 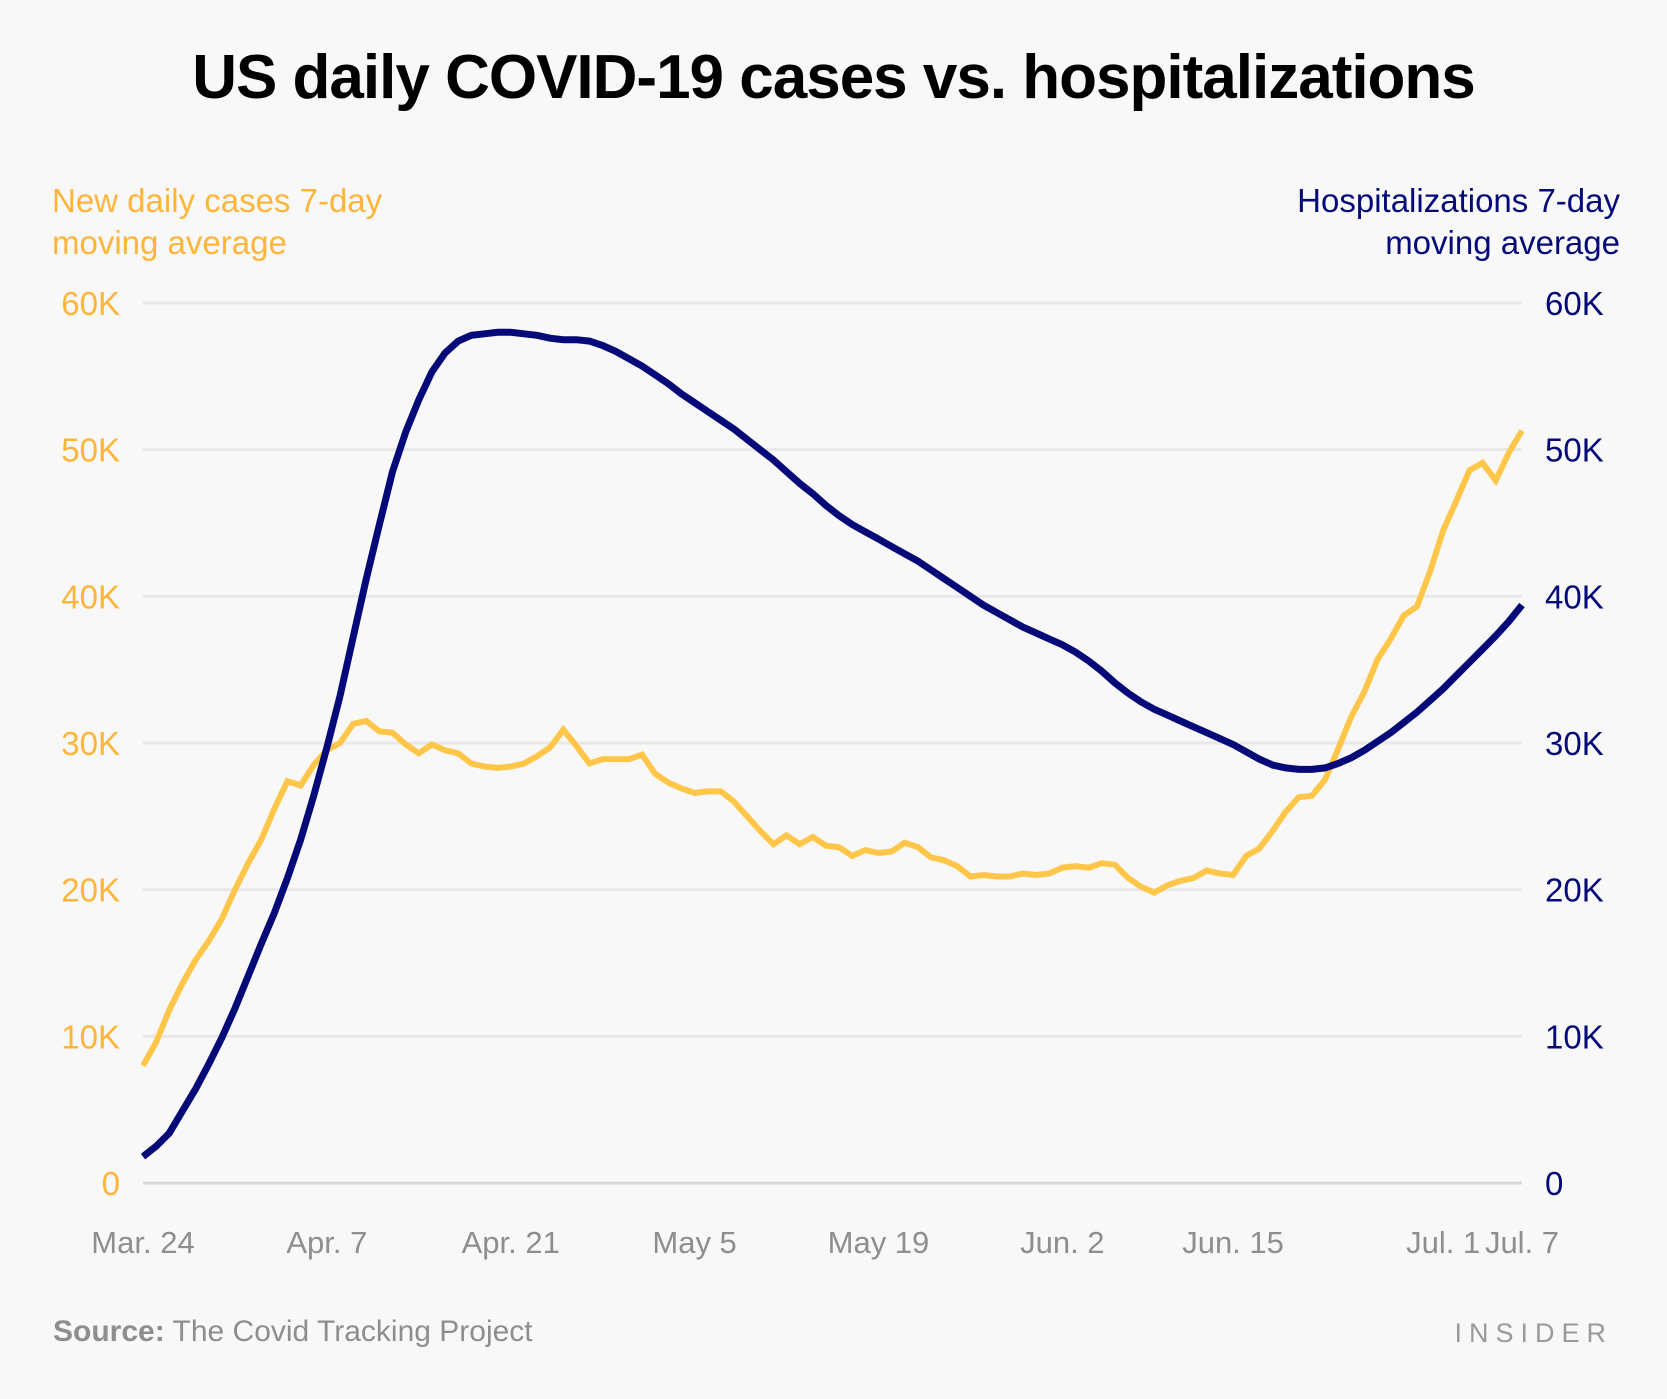 What do you see at coordinates (1458, 222) in the screenshot?
I see `right-axis-title: Hospitalizations 7-day moving average` at bounding box center [1458, 222].